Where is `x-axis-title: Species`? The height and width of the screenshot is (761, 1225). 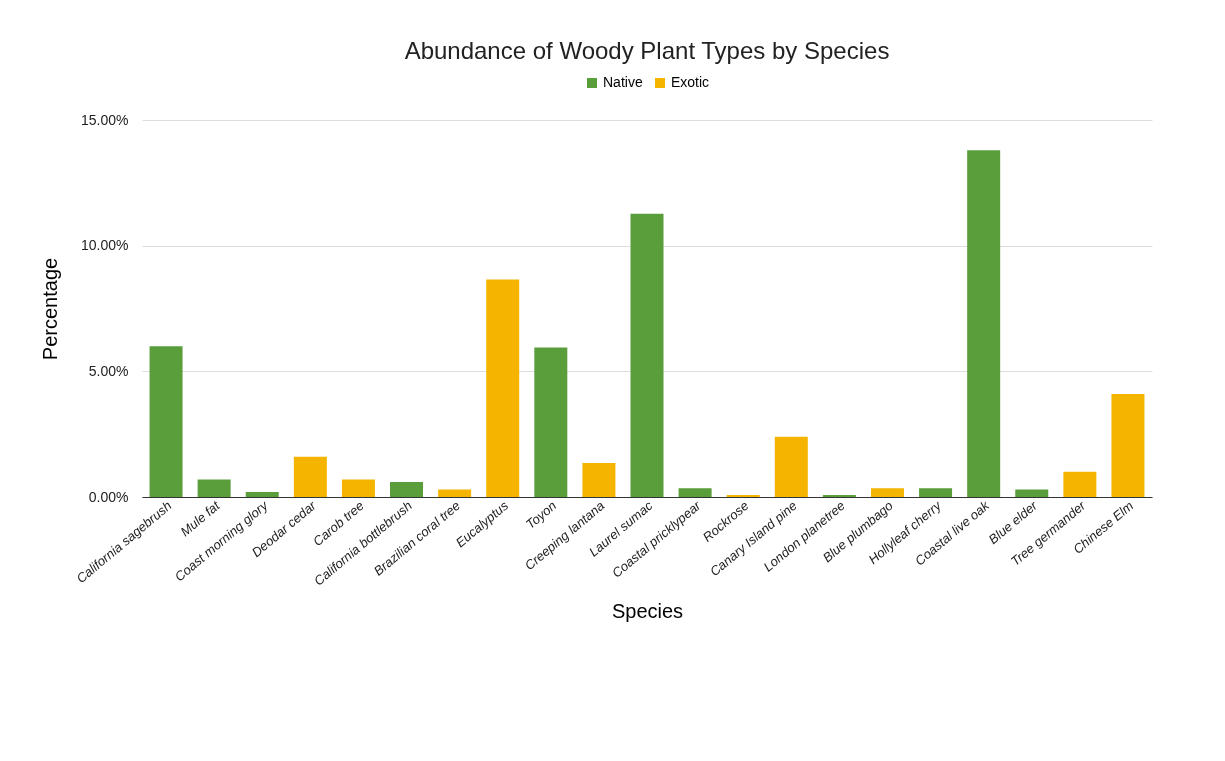 x-axis-title: Species is located at coordinates (647, 611).